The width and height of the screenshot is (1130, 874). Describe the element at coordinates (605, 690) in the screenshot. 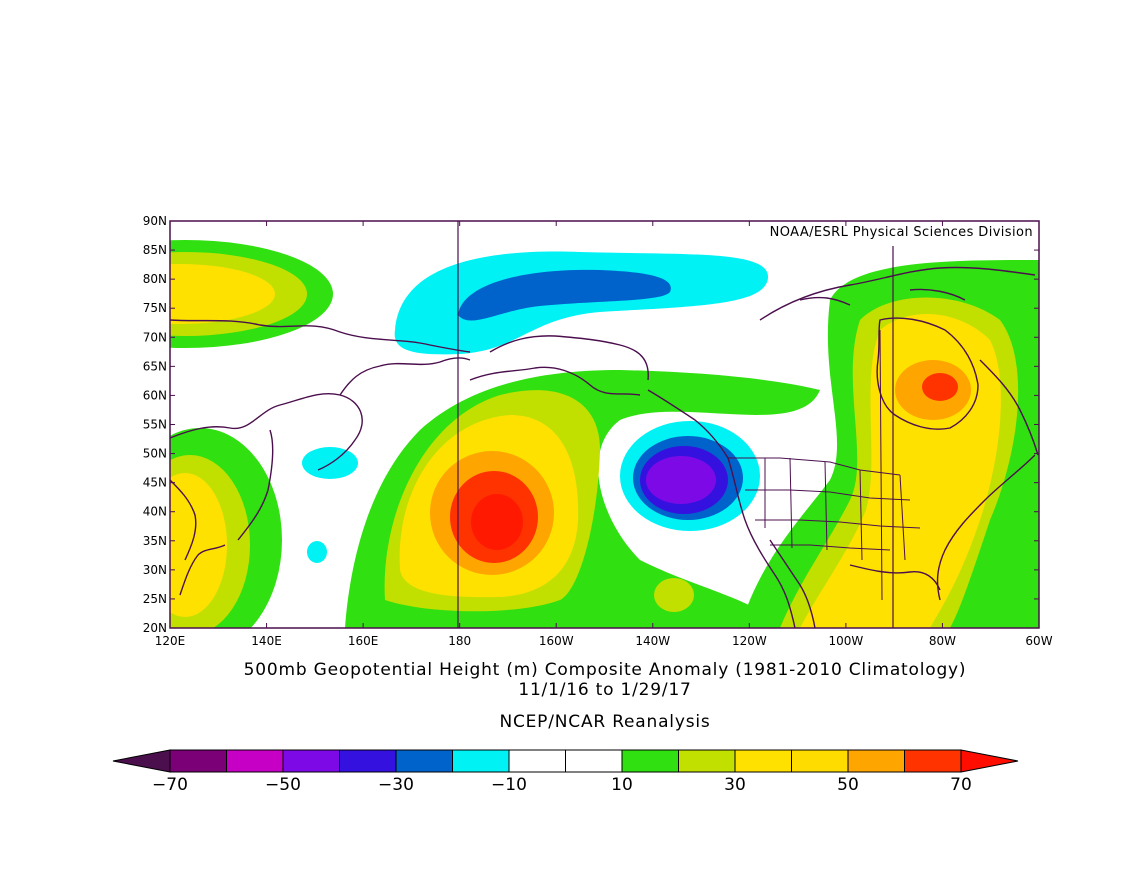

I see `date-range: 11/1/16 to 1/29/17` at that location.